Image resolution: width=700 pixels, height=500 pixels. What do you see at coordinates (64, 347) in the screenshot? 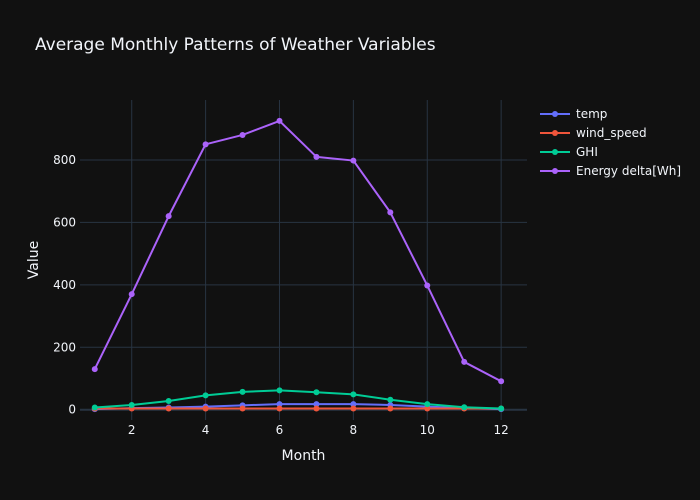
I see `y-tick-label: 200` at bounding box center [64, 347].